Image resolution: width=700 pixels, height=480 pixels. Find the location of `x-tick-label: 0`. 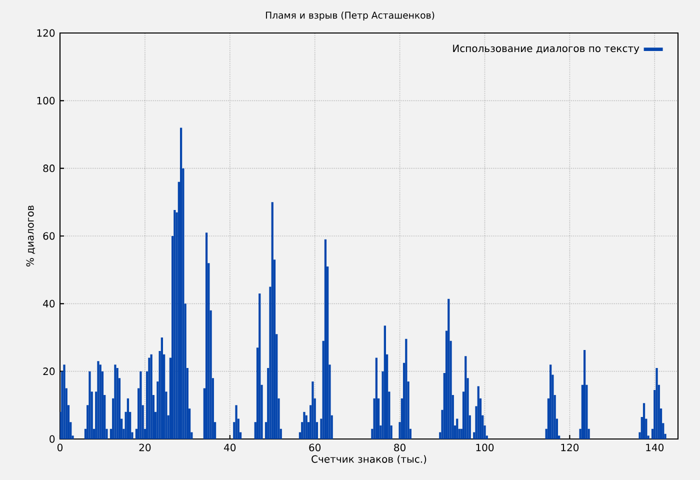

x-tick-label: 0 is located at coordinates (60, 448).